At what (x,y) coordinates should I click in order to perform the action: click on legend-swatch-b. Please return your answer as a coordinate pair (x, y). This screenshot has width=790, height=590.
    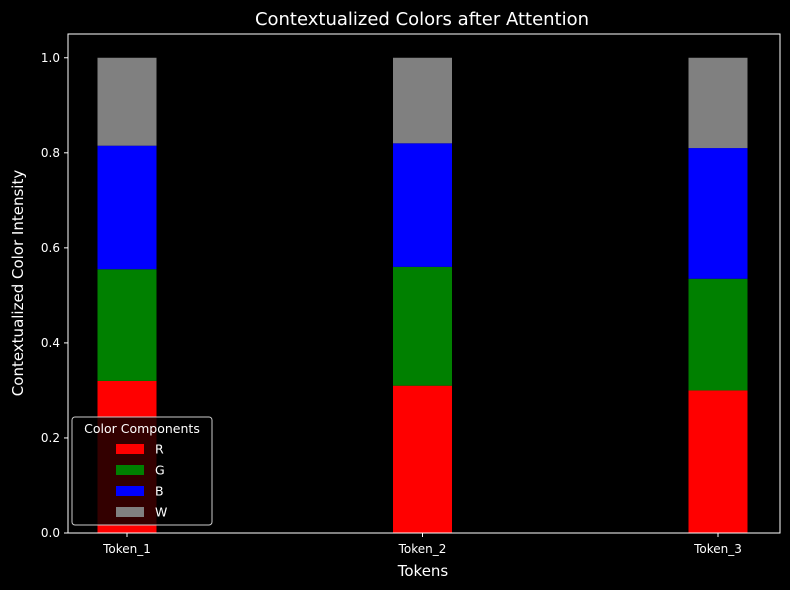
    Looking at the image, I should click on (130, 491).